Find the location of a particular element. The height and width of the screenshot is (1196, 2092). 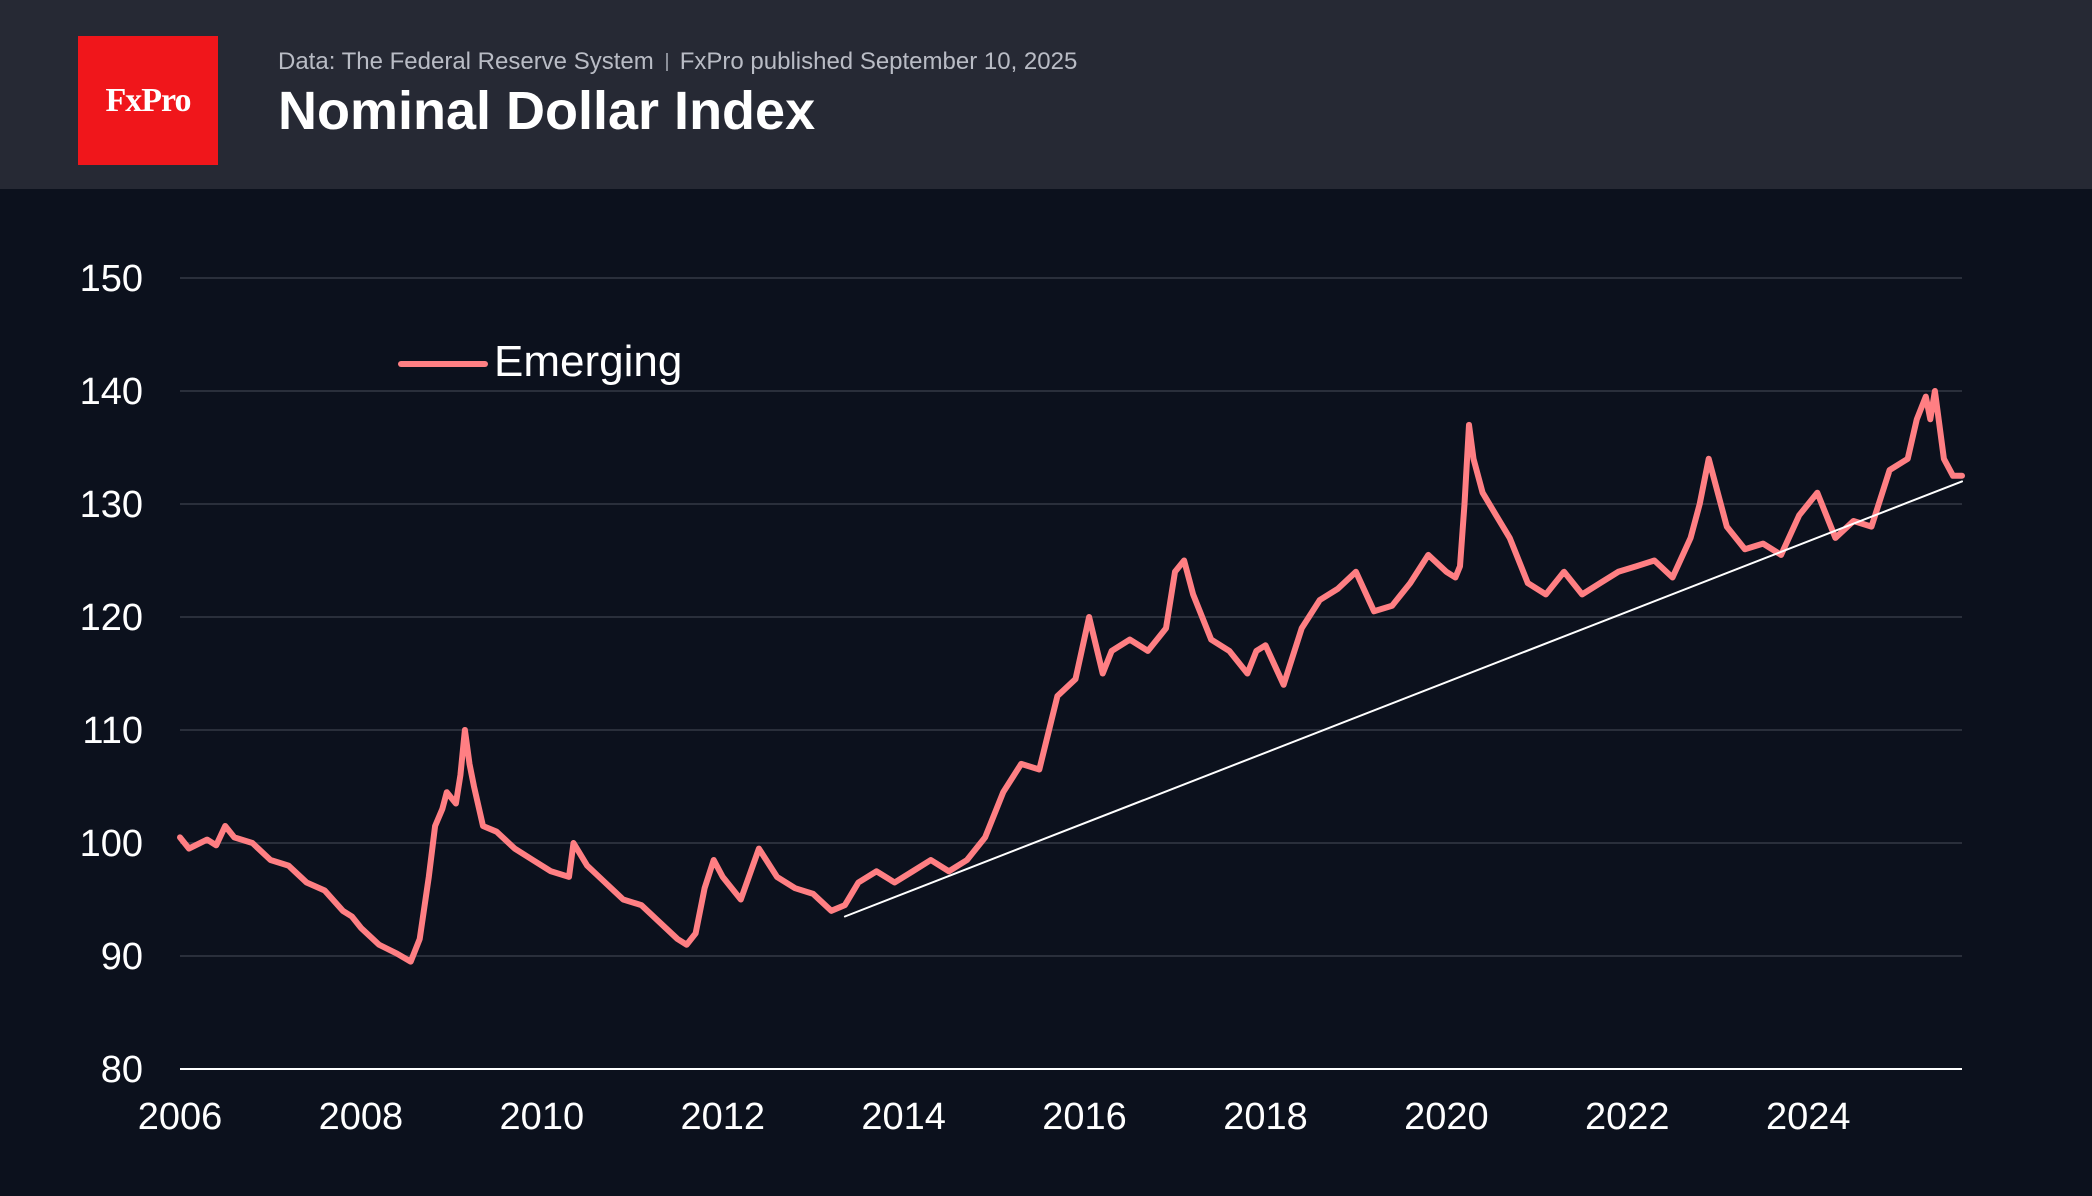

y-tick-label-100: 100 is located at coordinates (111, 844).